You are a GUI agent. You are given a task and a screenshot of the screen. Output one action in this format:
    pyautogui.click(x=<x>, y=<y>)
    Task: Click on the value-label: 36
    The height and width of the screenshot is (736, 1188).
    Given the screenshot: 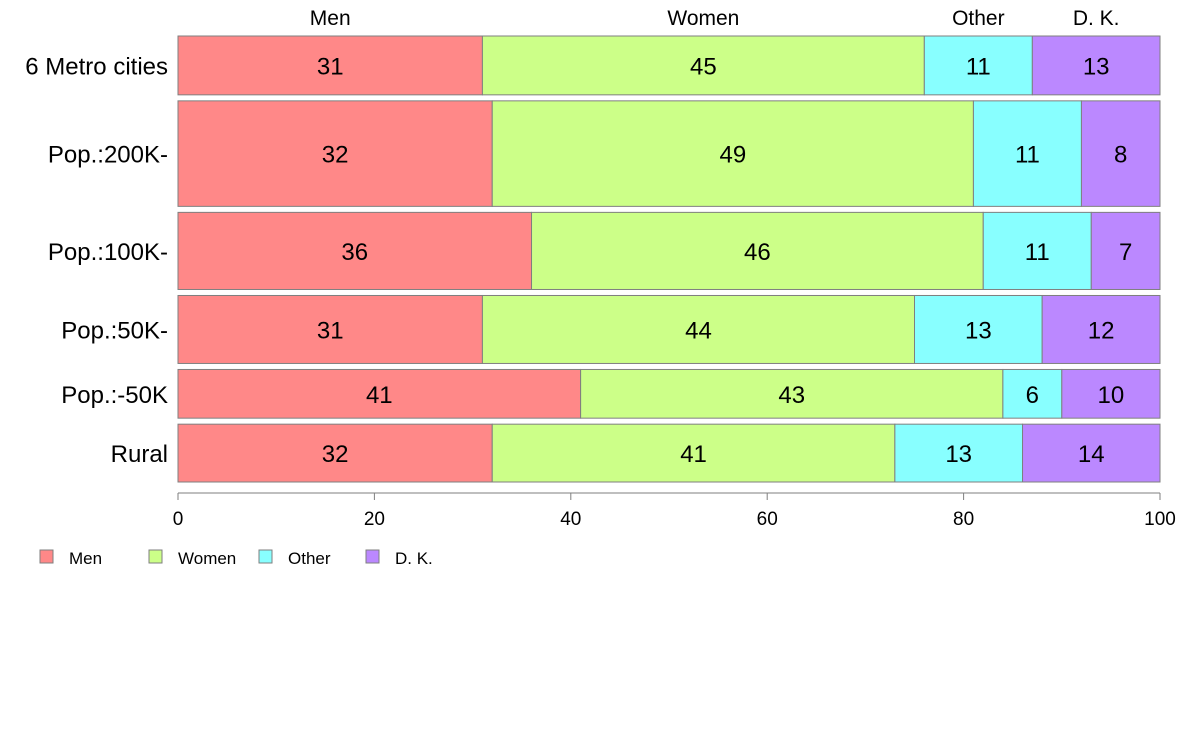 What is the action you would take?
    pyautogui.click(x=354, y=252)
    